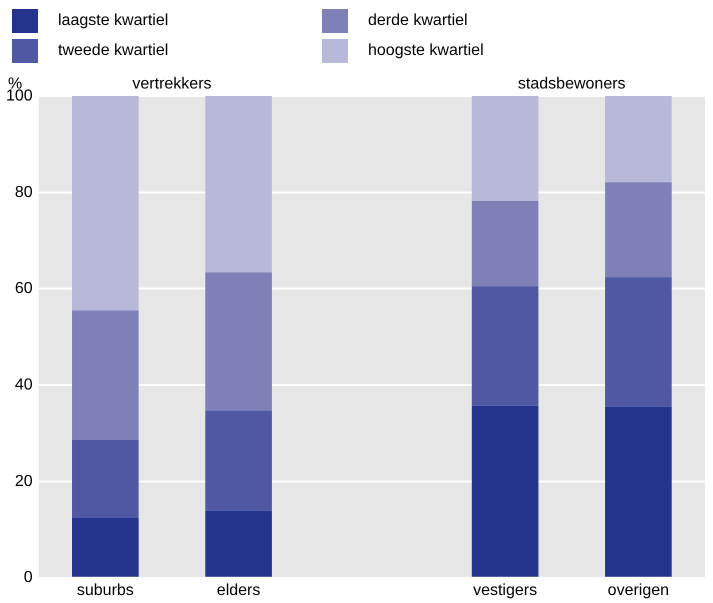 The image size is (713, 603). I want to click on x-tick-label: suburbs, so click(105, 590).